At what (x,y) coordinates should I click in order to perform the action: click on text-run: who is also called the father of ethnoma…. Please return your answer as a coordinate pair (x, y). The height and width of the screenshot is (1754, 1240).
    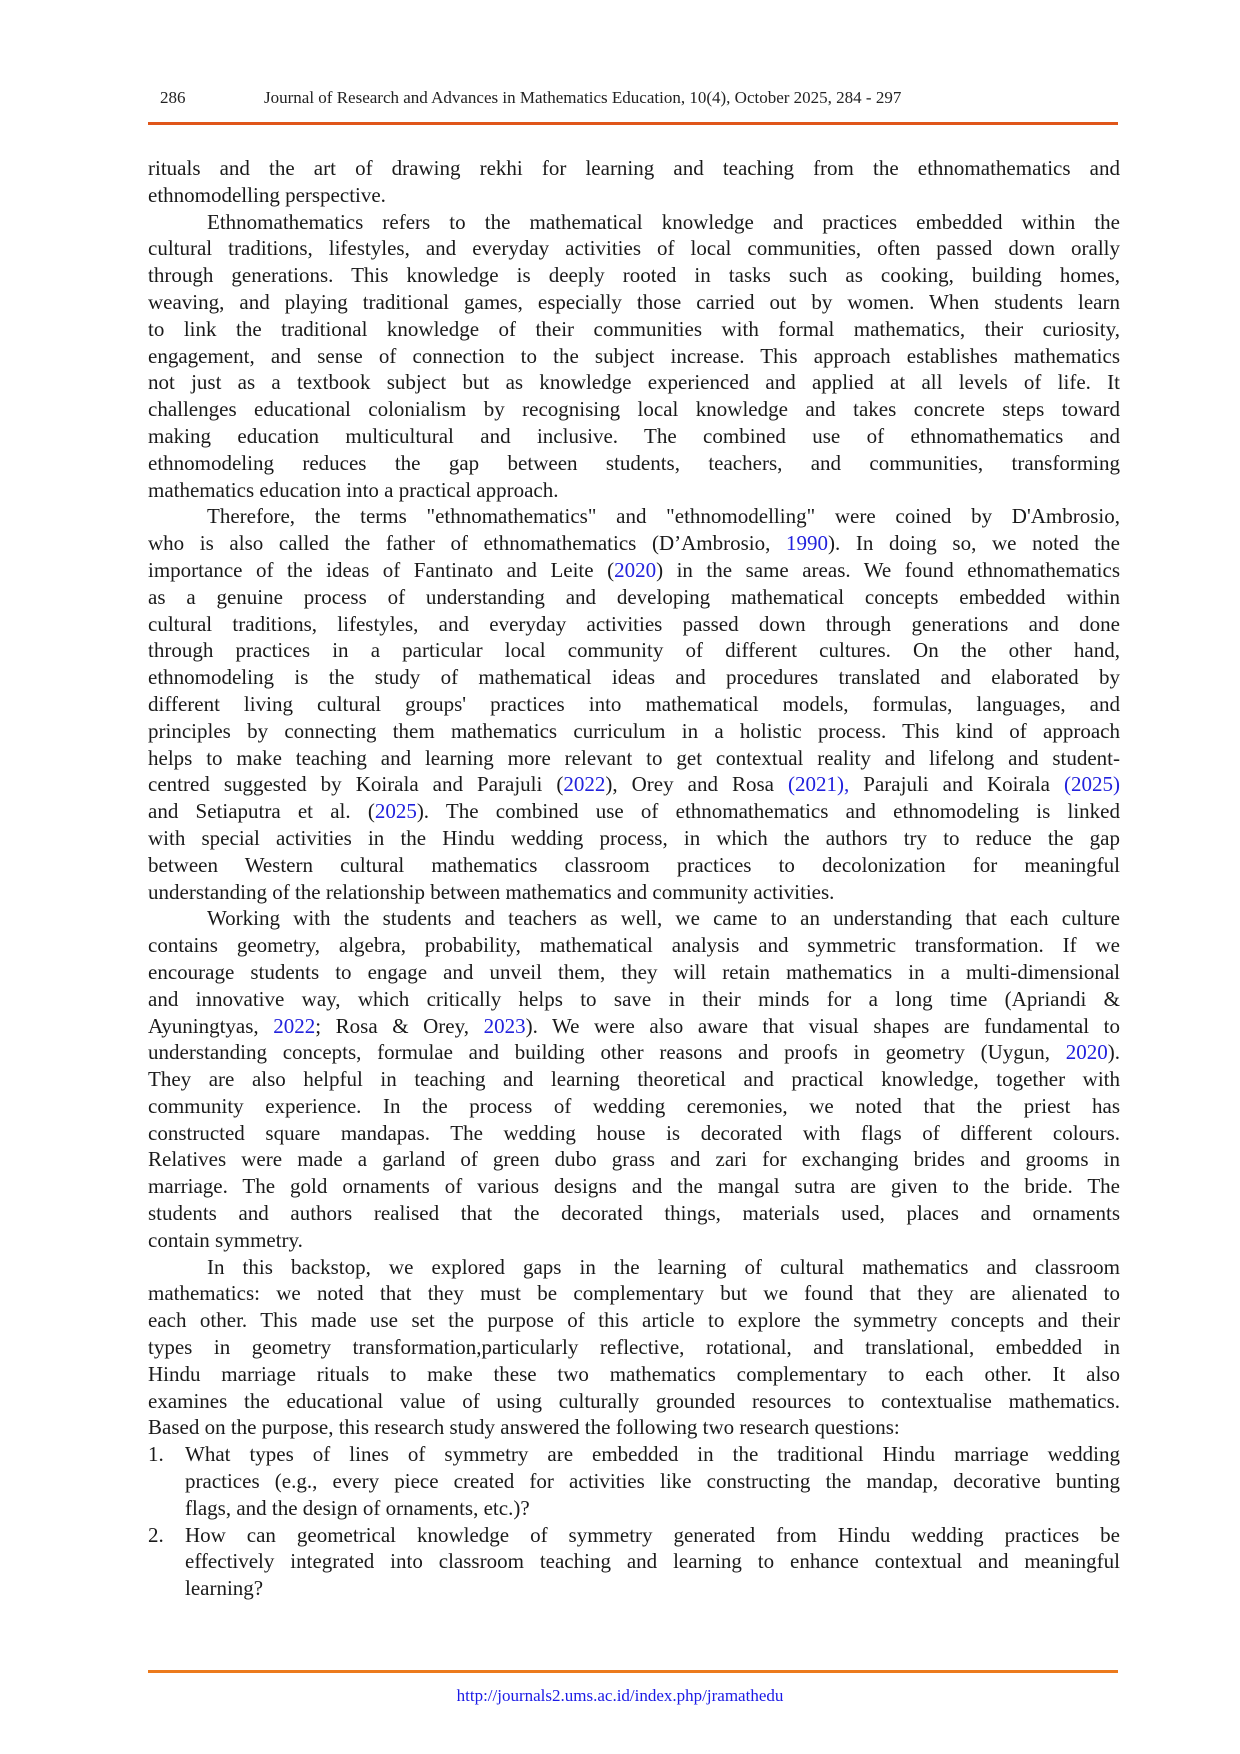
    Looking at the image, I should click on (467, 543).